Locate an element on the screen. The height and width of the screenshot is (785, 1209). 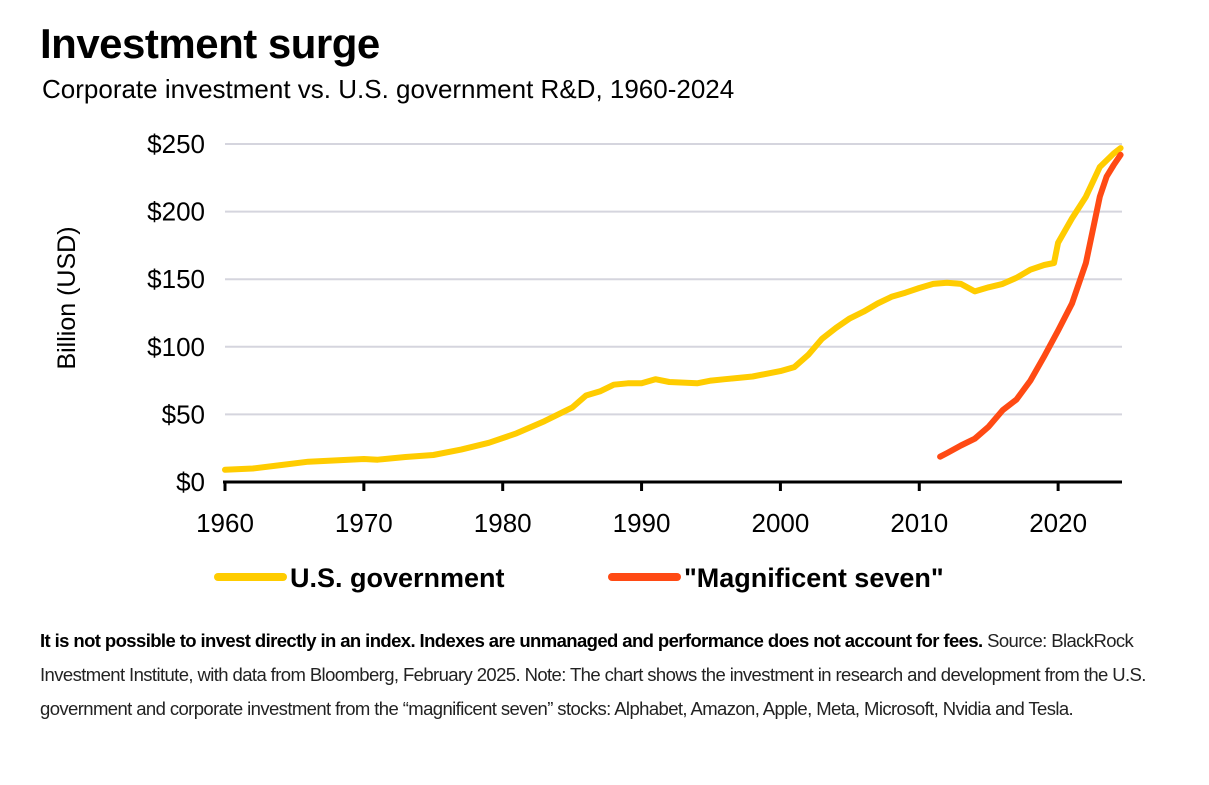
legend-label: "Magnificent seven" is located at coordinates (814, 578).